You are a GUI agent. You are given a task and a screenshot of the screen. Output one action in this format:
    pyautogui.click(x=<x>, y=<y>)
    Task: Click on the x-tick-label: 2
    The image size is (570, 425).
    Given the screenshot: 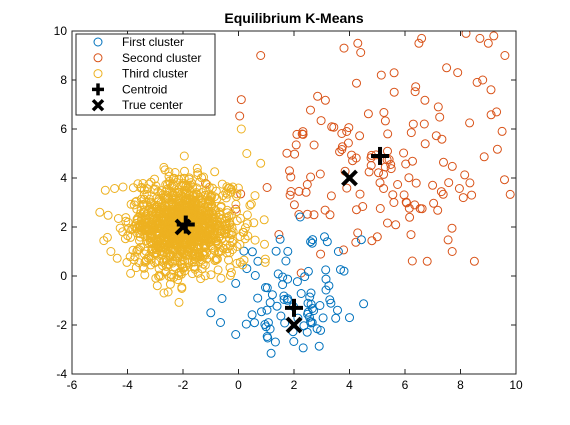 What is the action you would take?
    pyautogui.click(x=294, y=385)
    